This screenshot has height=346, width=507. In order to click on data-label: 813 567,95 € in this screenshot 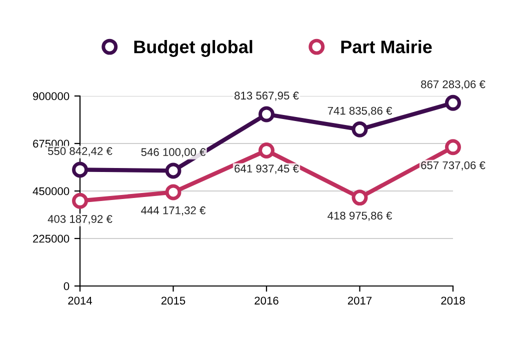, I will do `click(266, 96)`.